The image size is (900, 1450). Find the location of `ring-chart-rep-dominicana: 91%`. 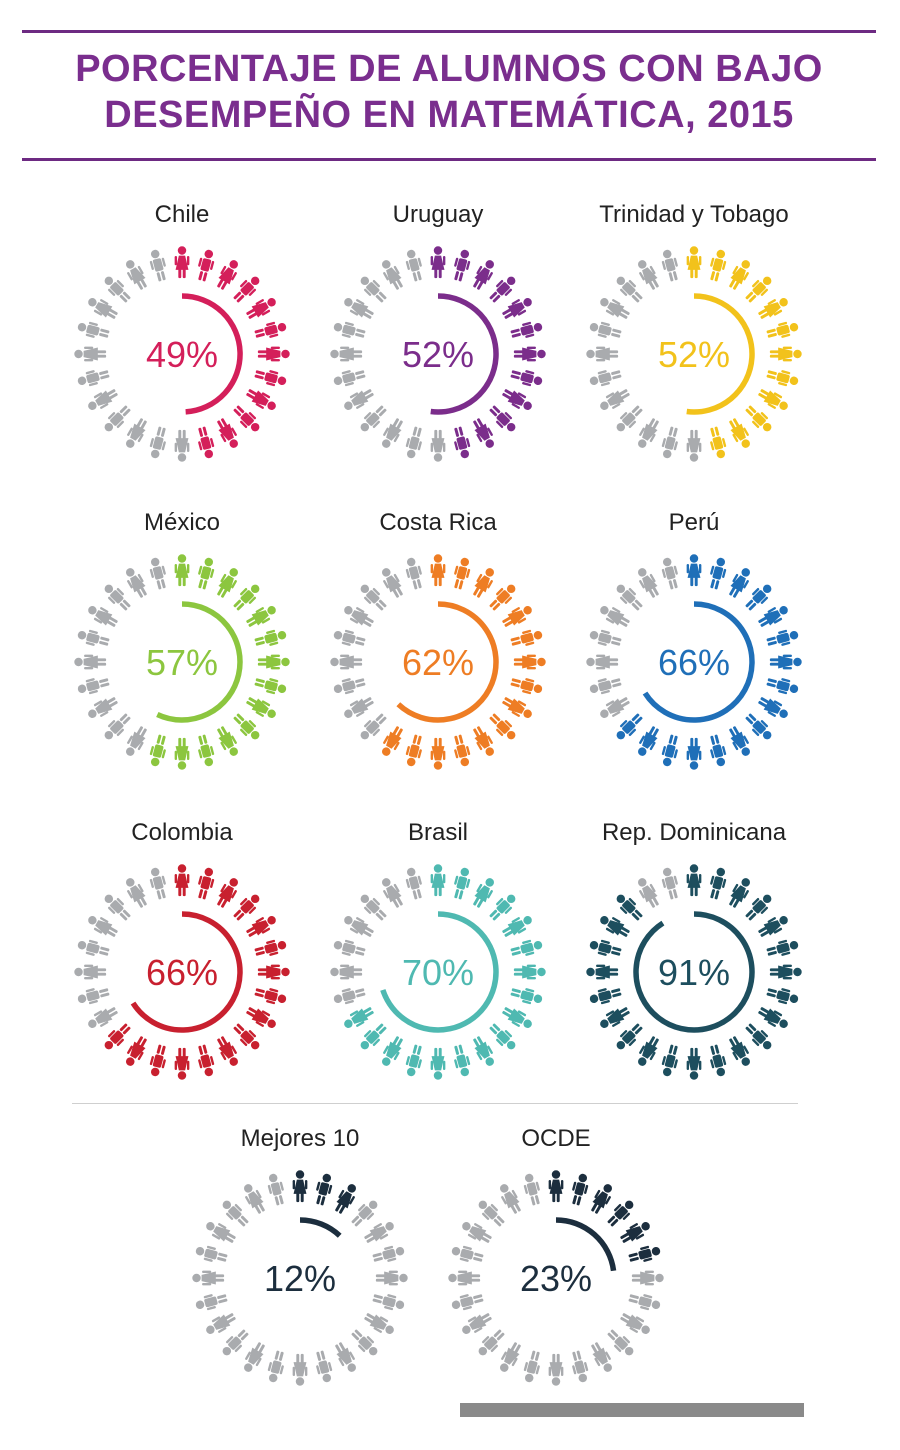

ring-chart-rep-dominicana: 91% is located at coordinates (694, 972).